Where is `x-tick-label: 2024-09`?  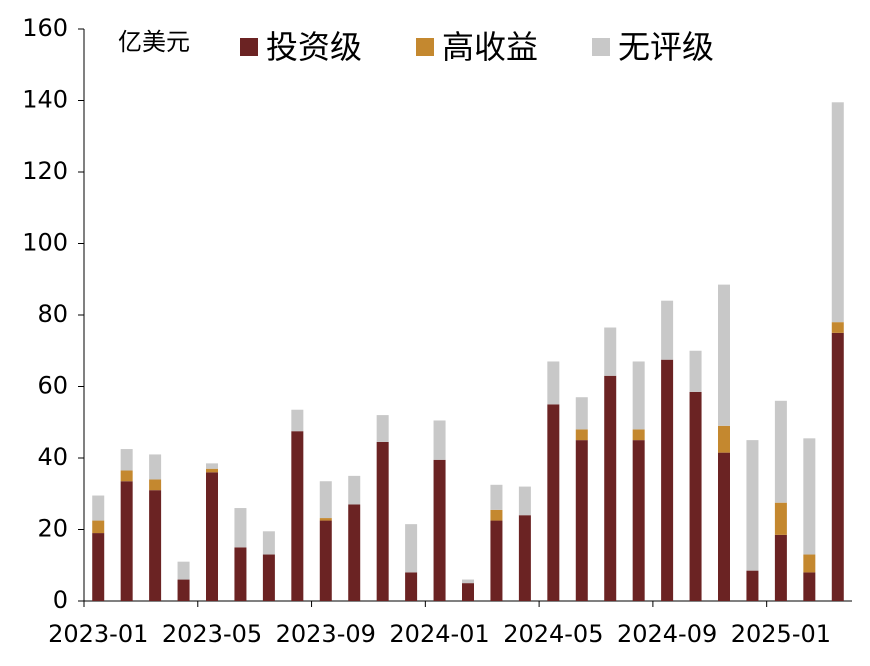
x-tick-label: 2024-09 is located at coordinates (667, 634).